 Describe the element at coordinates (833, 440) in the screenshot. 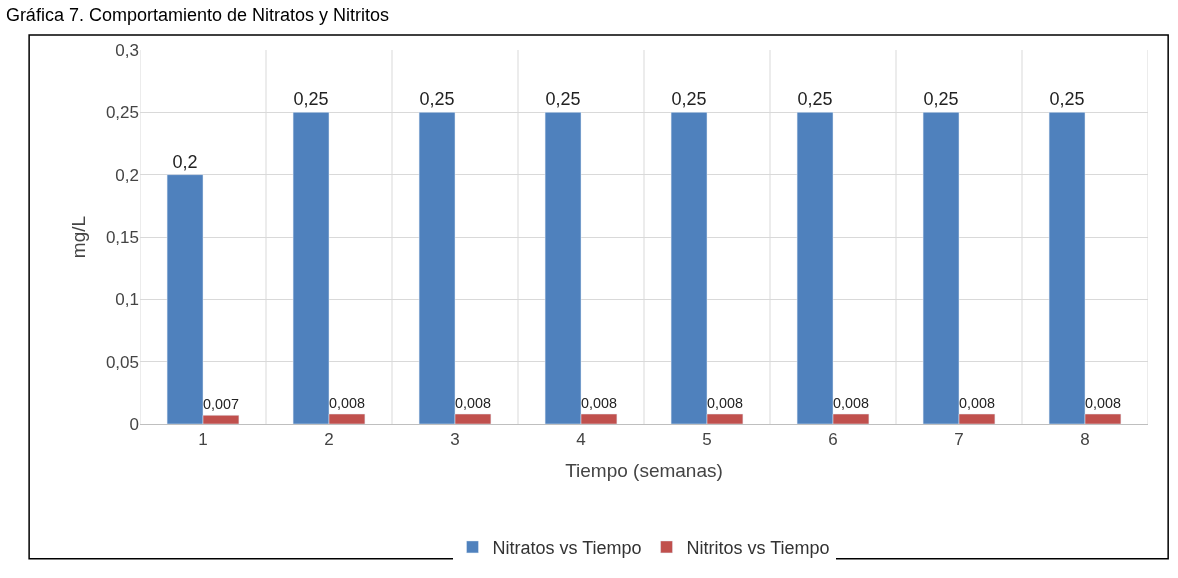

I see `x-tick-label: 6` at that location.